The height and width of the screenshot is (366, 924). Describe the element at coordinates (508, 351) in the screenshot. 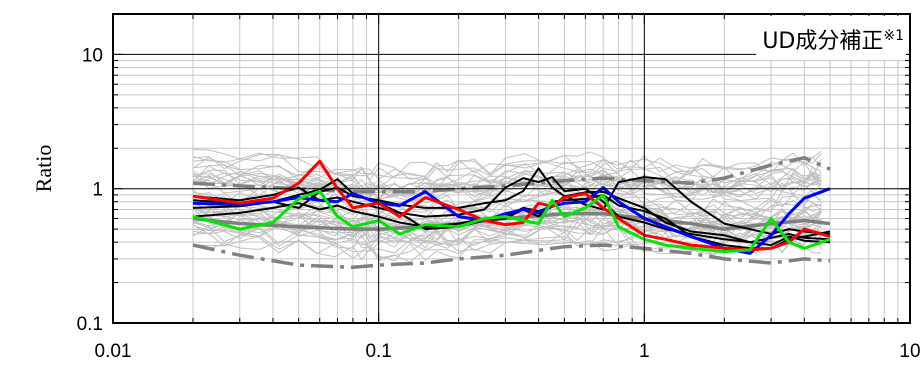

I see `x-tick-labels: 0.01 0.1 1 10` at that location.